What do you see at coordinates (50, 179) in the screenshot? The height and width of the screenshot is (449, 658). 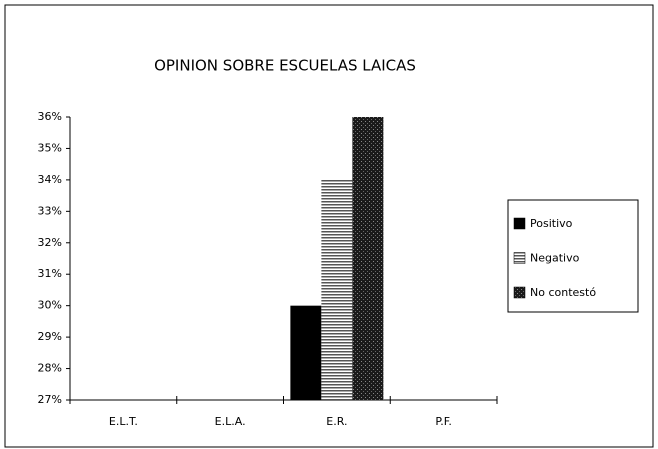 I see `y-tick-label: 34%` at bounding box center [50, 179].